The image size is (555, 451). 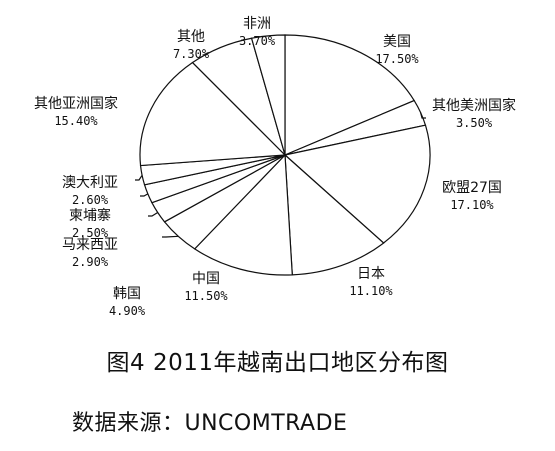 I want to click on slice-name-10: 其他亚洲国家, so click(x=76, y=103).